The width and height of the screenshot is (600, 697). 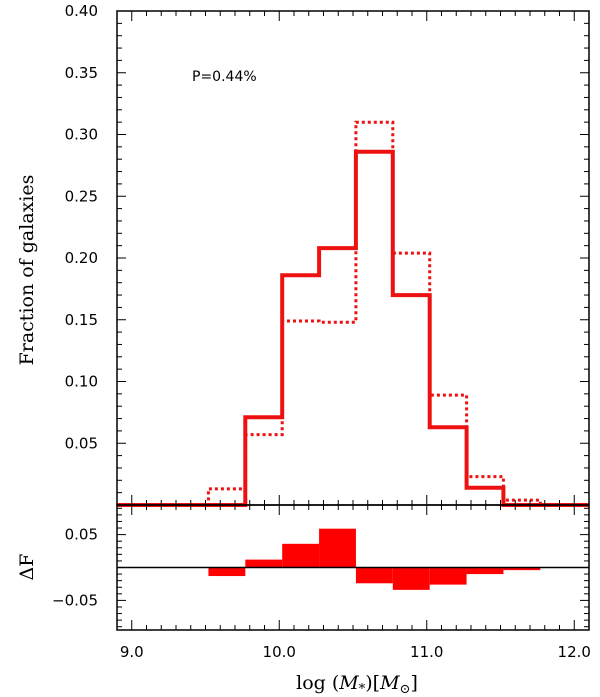 What do you see at coordinates (224, 77) in the screenshot?
I see `p-value-annotation: P=0.44%` at bounding box center [224, 77].